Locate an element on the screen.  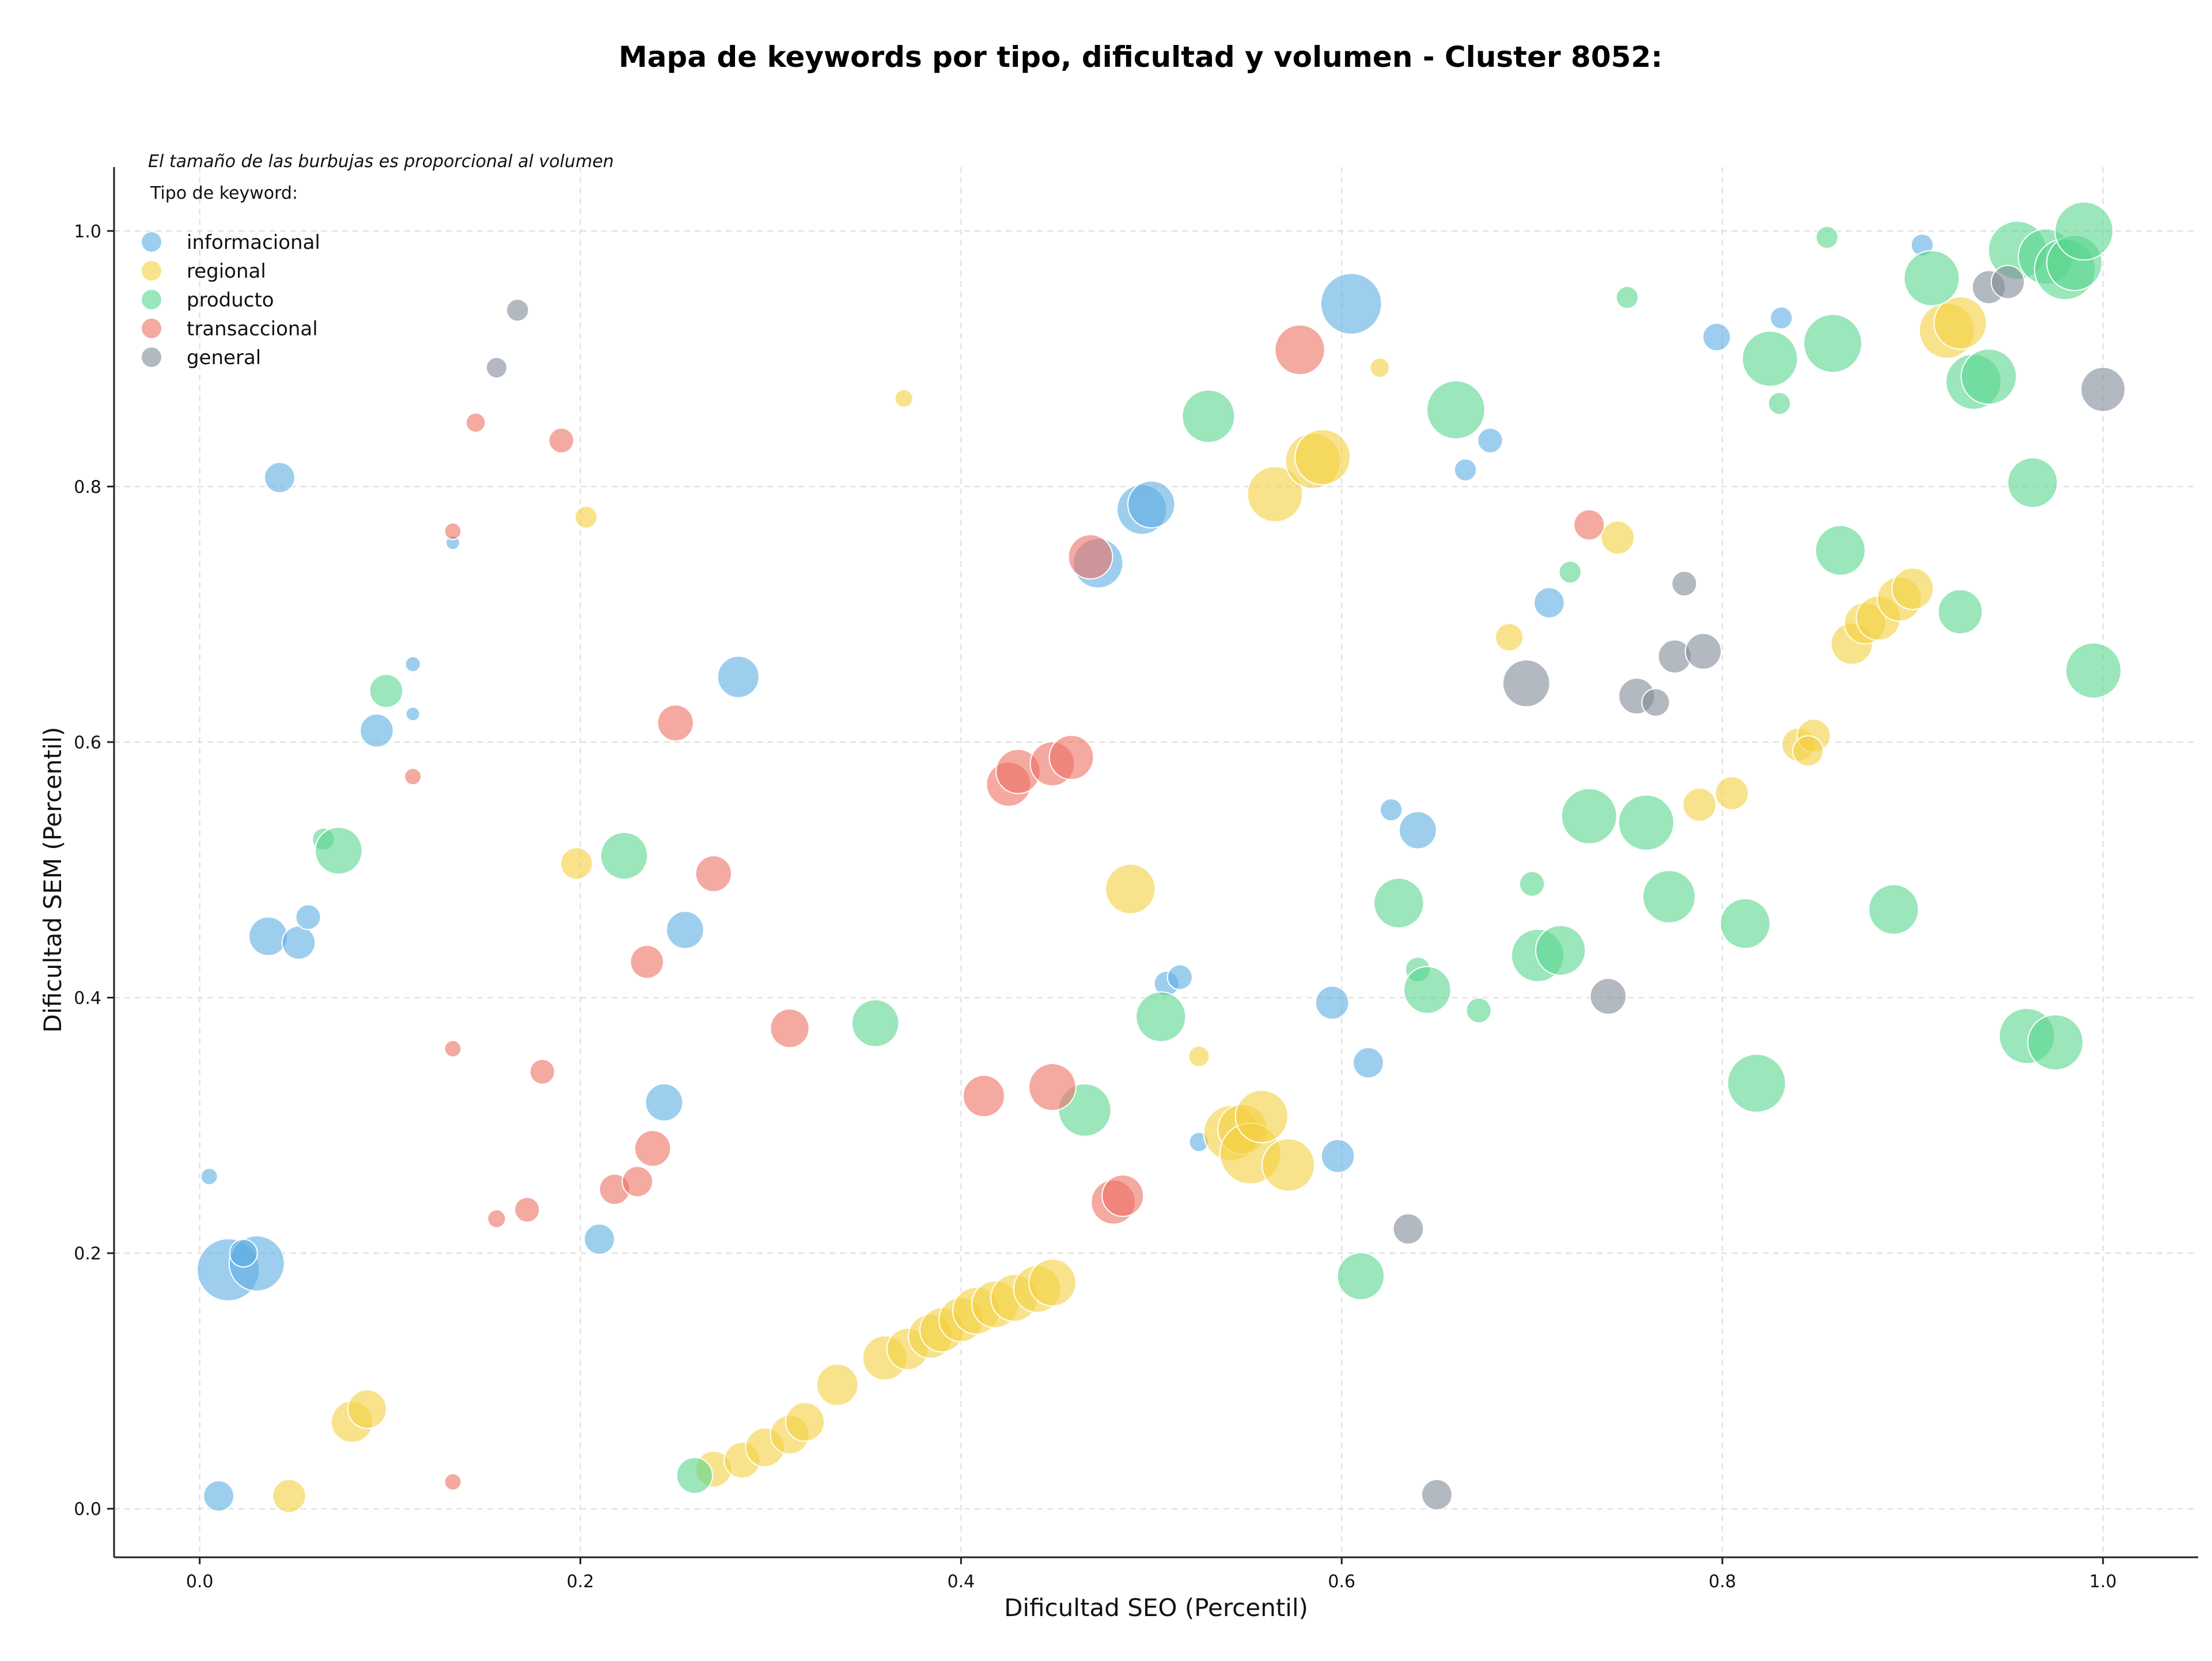
y-axis-label: Dificultad SEM (Percentil) is located at coordinates (53, 880).